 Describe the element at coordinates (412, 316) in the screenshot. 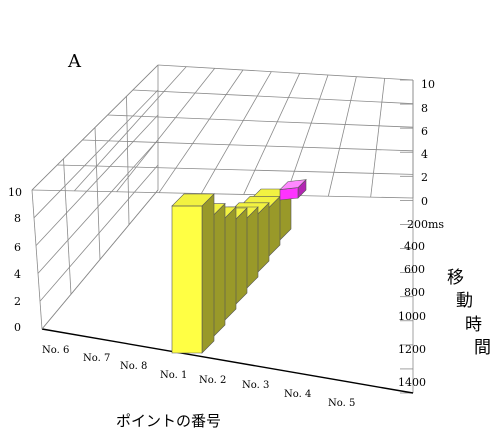

I see `right-tick-label: 1000` at that location.